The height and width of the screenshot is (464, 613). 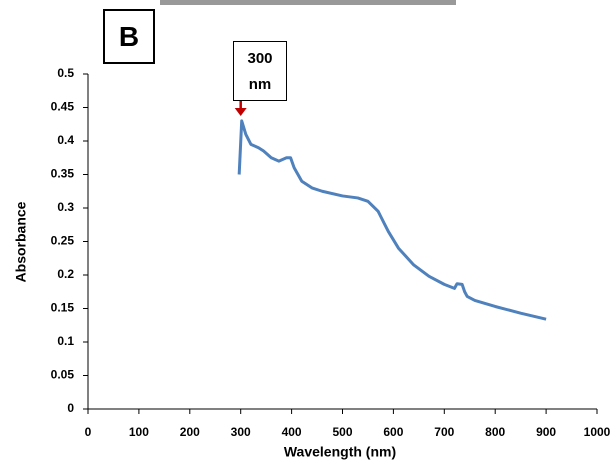 What do you see at coordinates (444, 432) in the screenshot?
I see `x-tick-label: 700` at bounding box center [444, 432].